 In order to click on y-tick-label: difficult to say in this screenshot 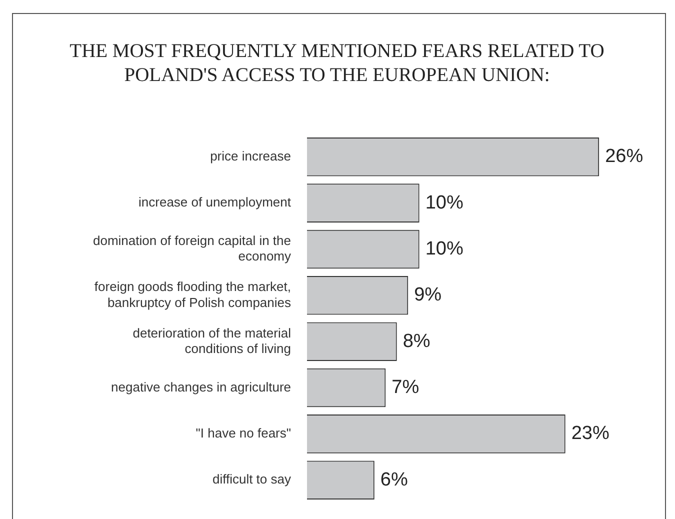, I will do `click(252, 479)`.